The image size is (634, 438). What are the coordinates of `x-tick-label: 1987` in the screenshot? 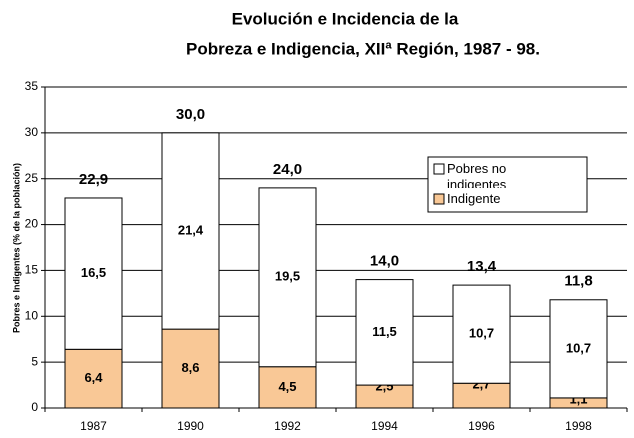 It's located at (93, 426).